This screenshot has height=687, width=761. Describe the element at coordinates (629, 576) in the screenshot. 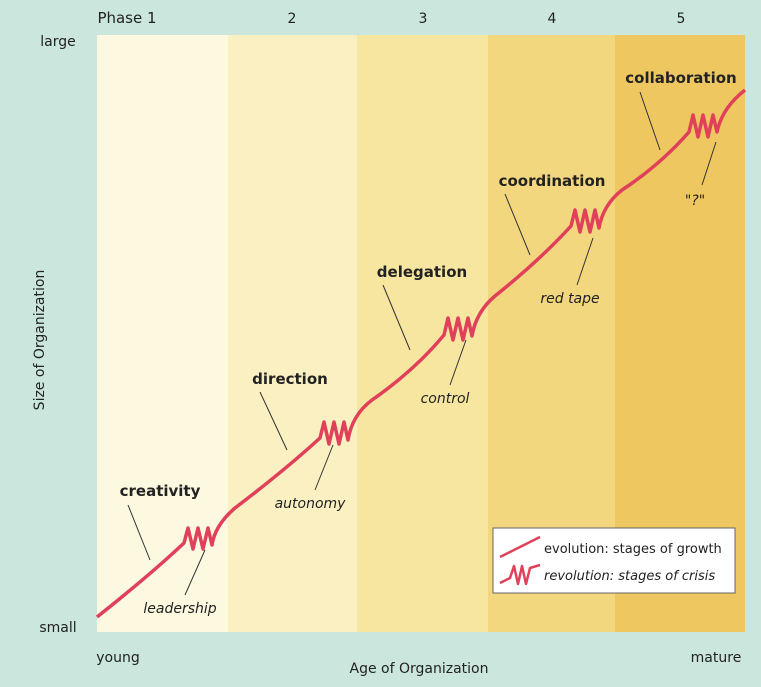

I see `legend-label: revolution: stages of crisis` at that location.